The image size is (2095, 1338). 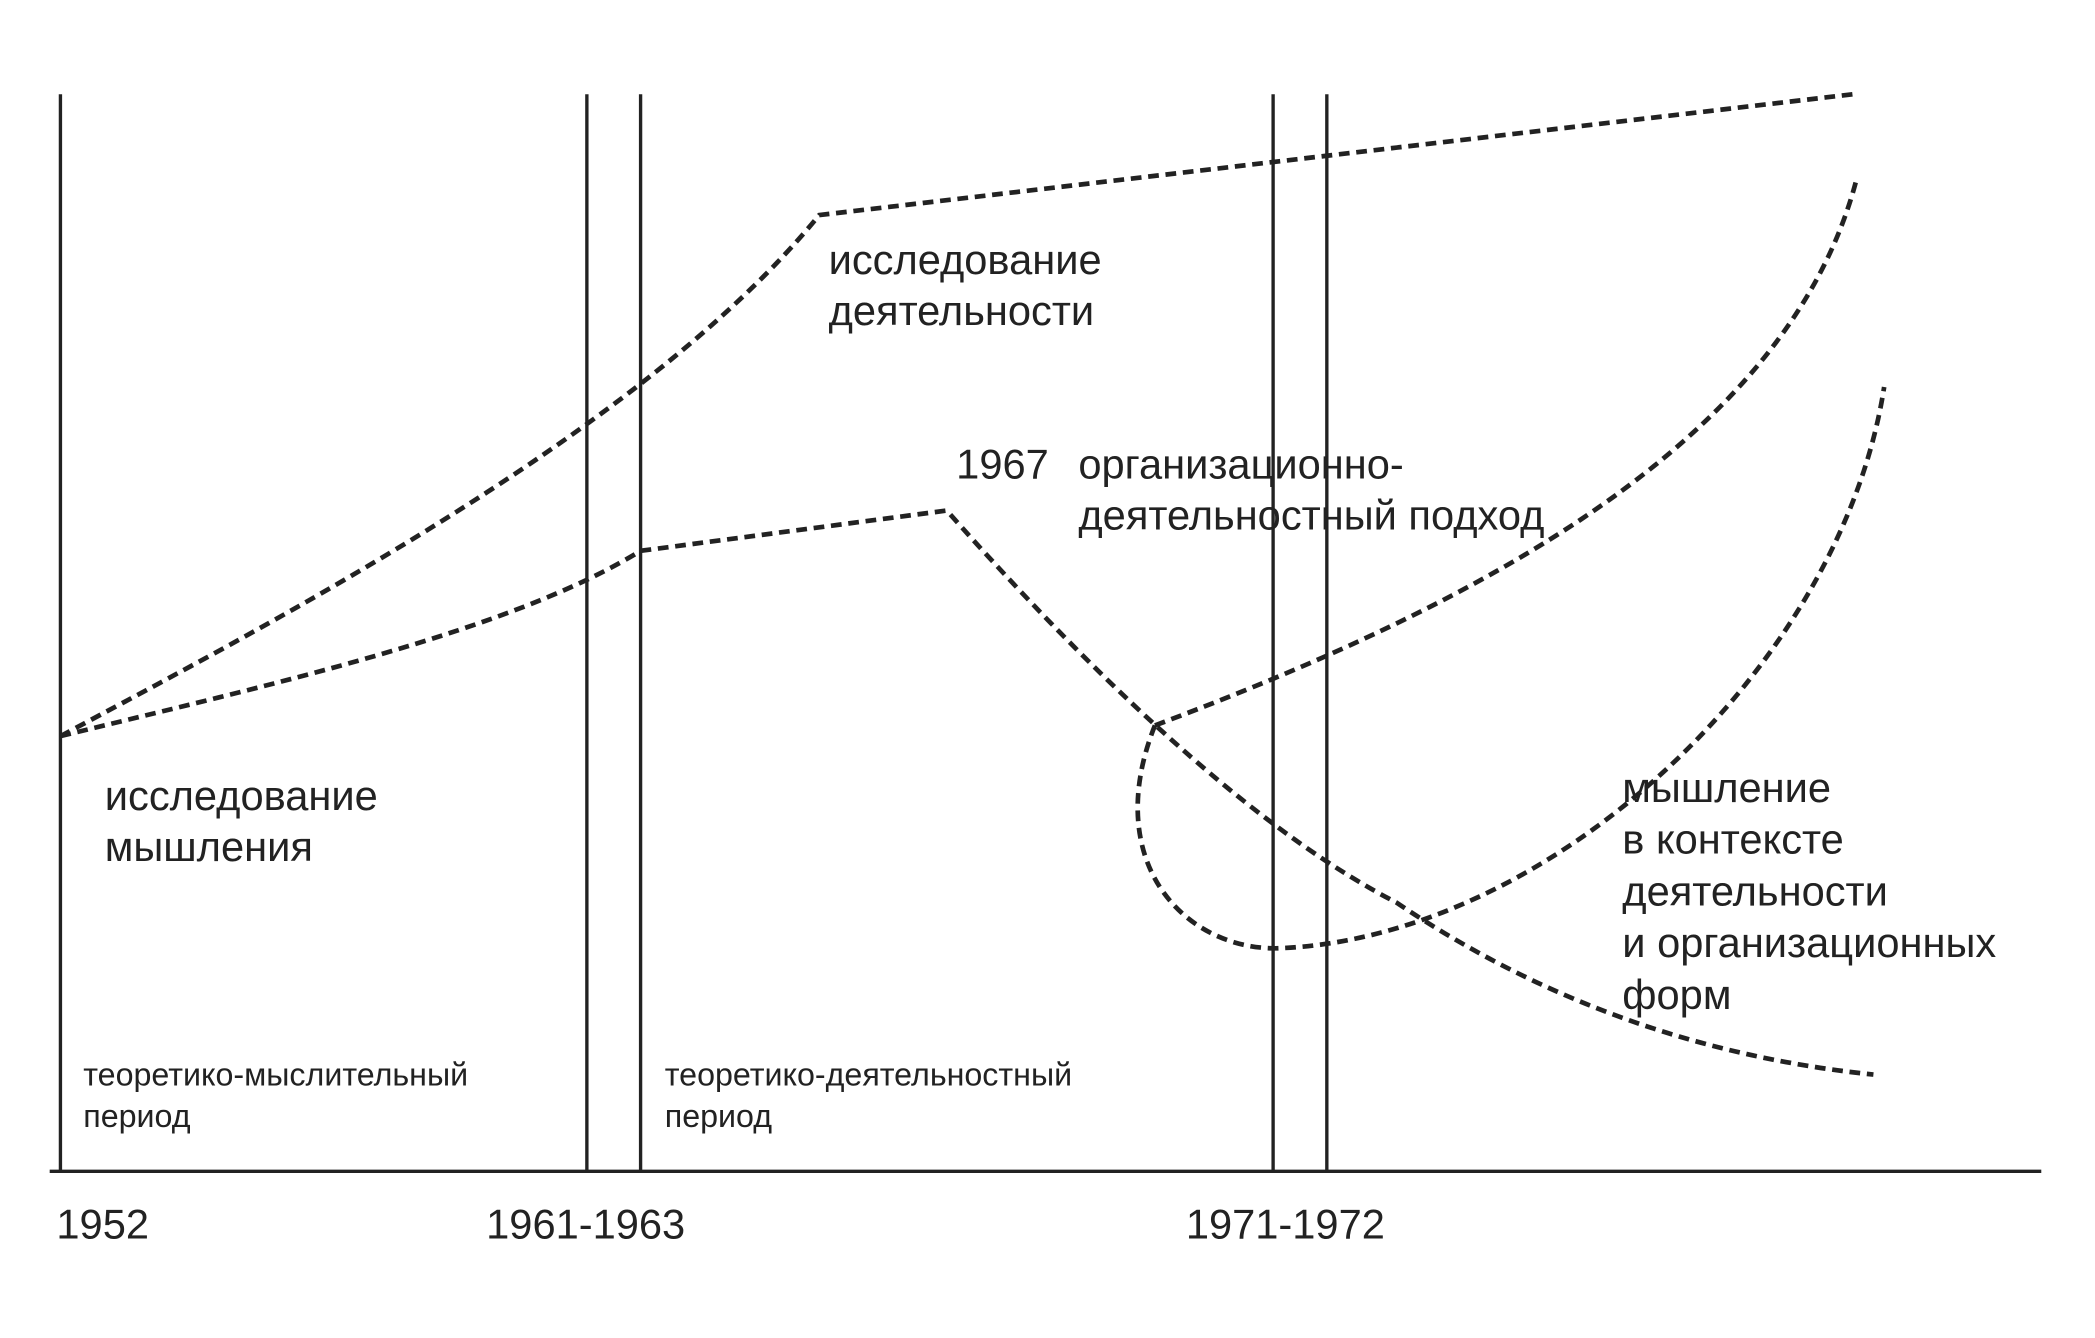 I want to click on text-line: в контексте, so click(x=1732, y=839).